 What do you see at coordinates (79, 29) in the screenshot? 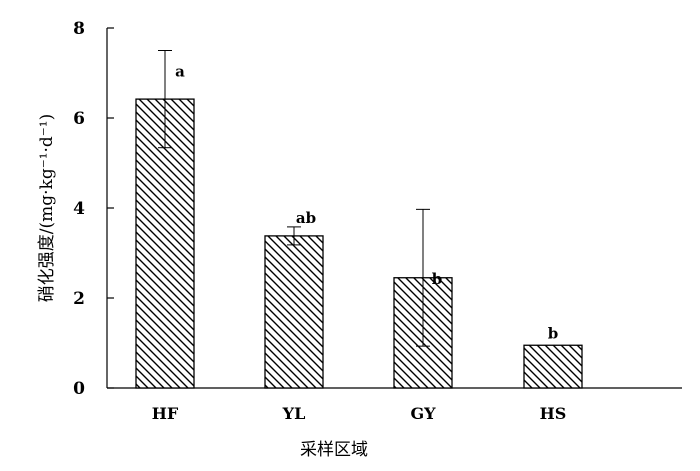
I see `y-tick-label: 8` at bounding box center [79, 29].